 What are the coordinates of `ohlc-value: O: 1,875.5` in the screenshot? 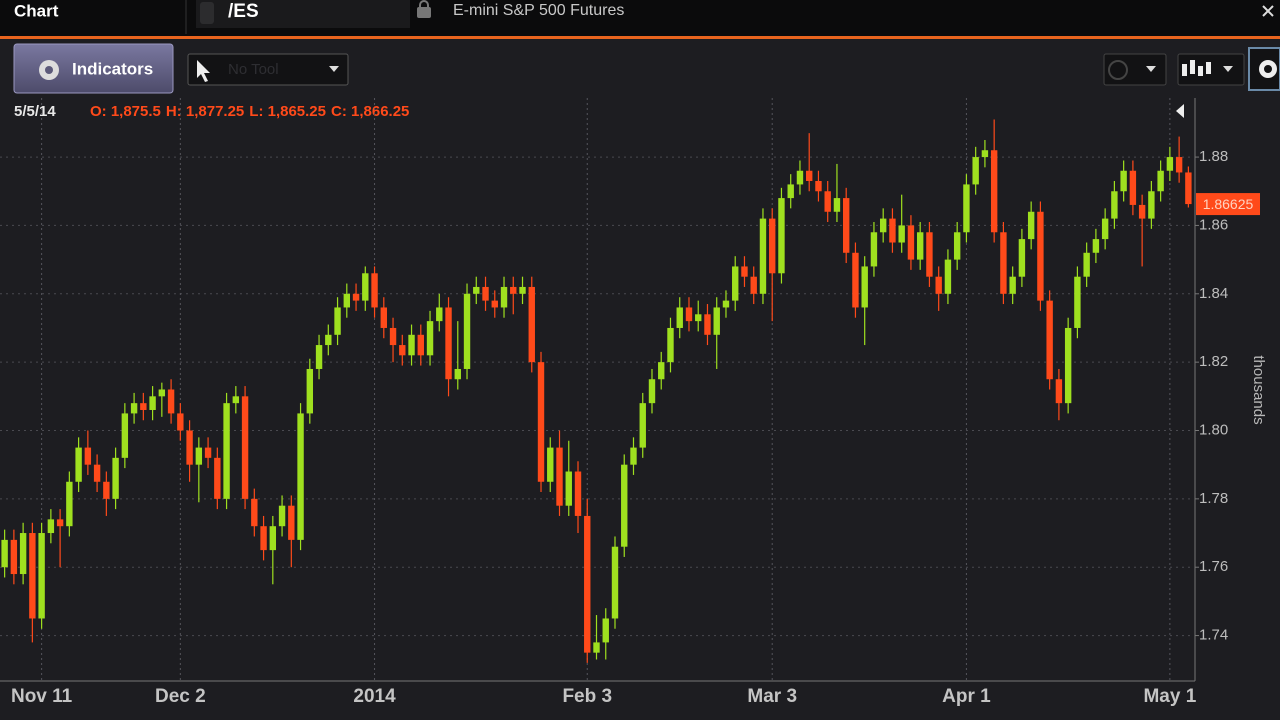 It's located at (125, 111).